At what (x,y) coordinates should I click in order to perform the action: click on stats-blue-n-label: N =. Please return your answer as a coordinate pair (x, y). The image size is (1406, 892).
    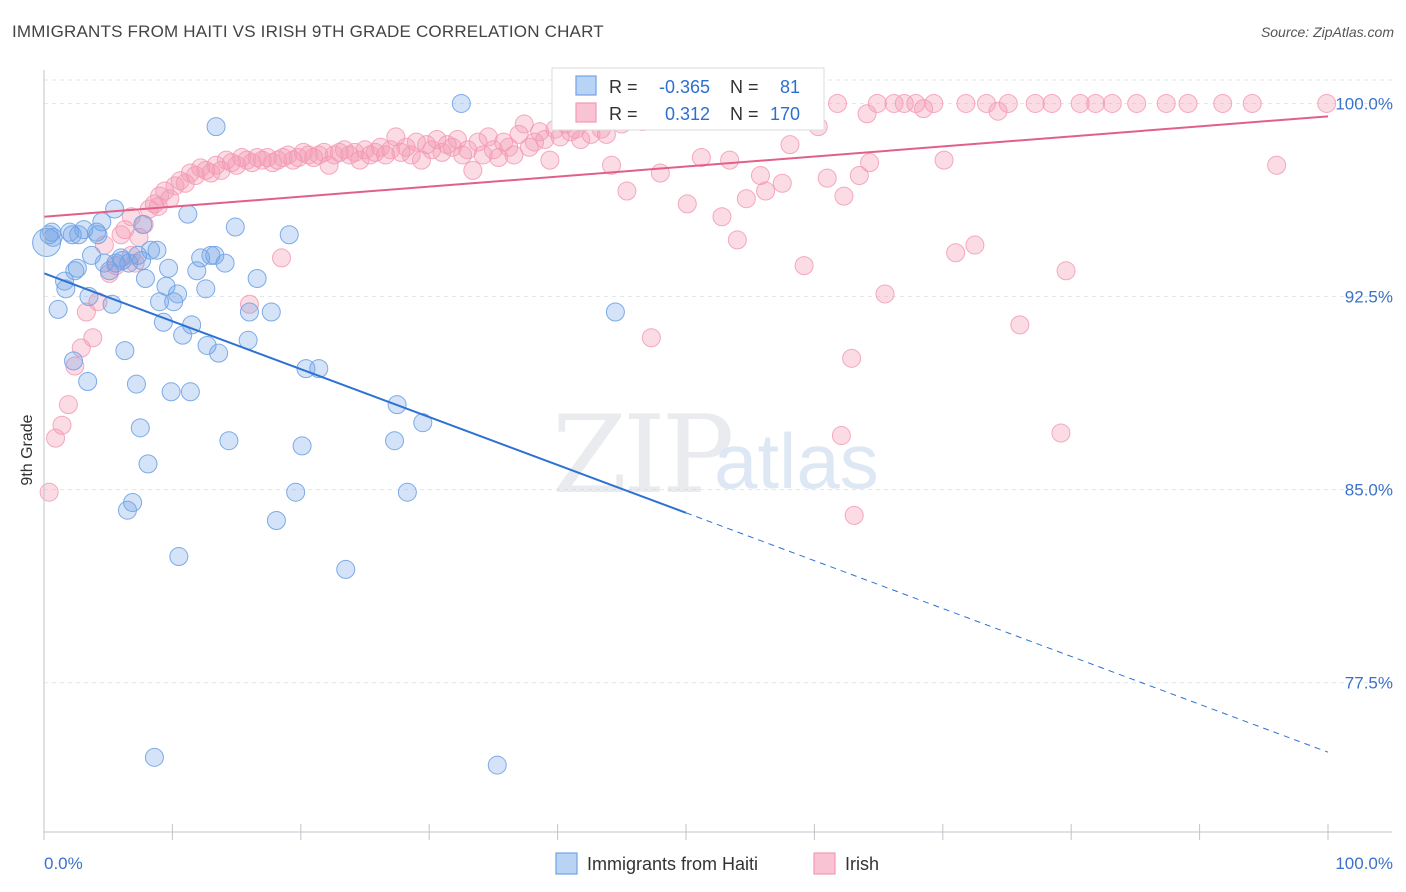
    Looking at the image, I should click on (744, 87).